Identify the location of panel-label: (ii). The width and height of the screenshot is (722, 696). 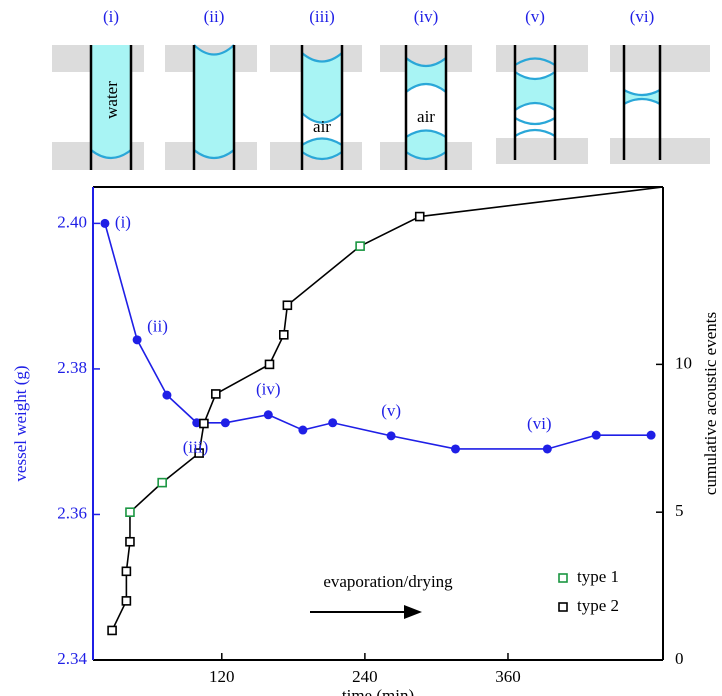
(214, 16).